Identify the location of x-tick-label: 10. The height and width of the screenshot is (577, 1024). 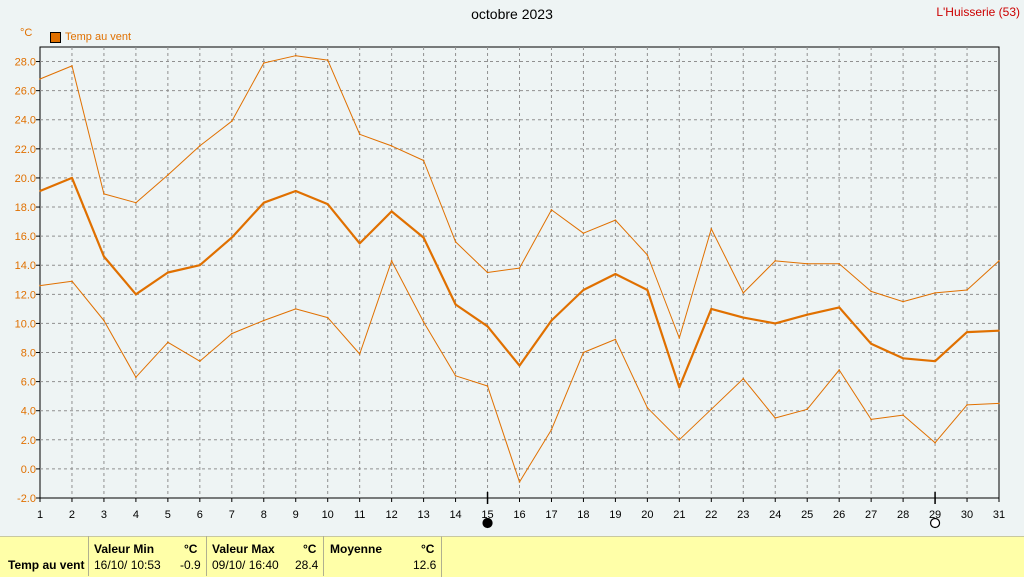
(328, 515).